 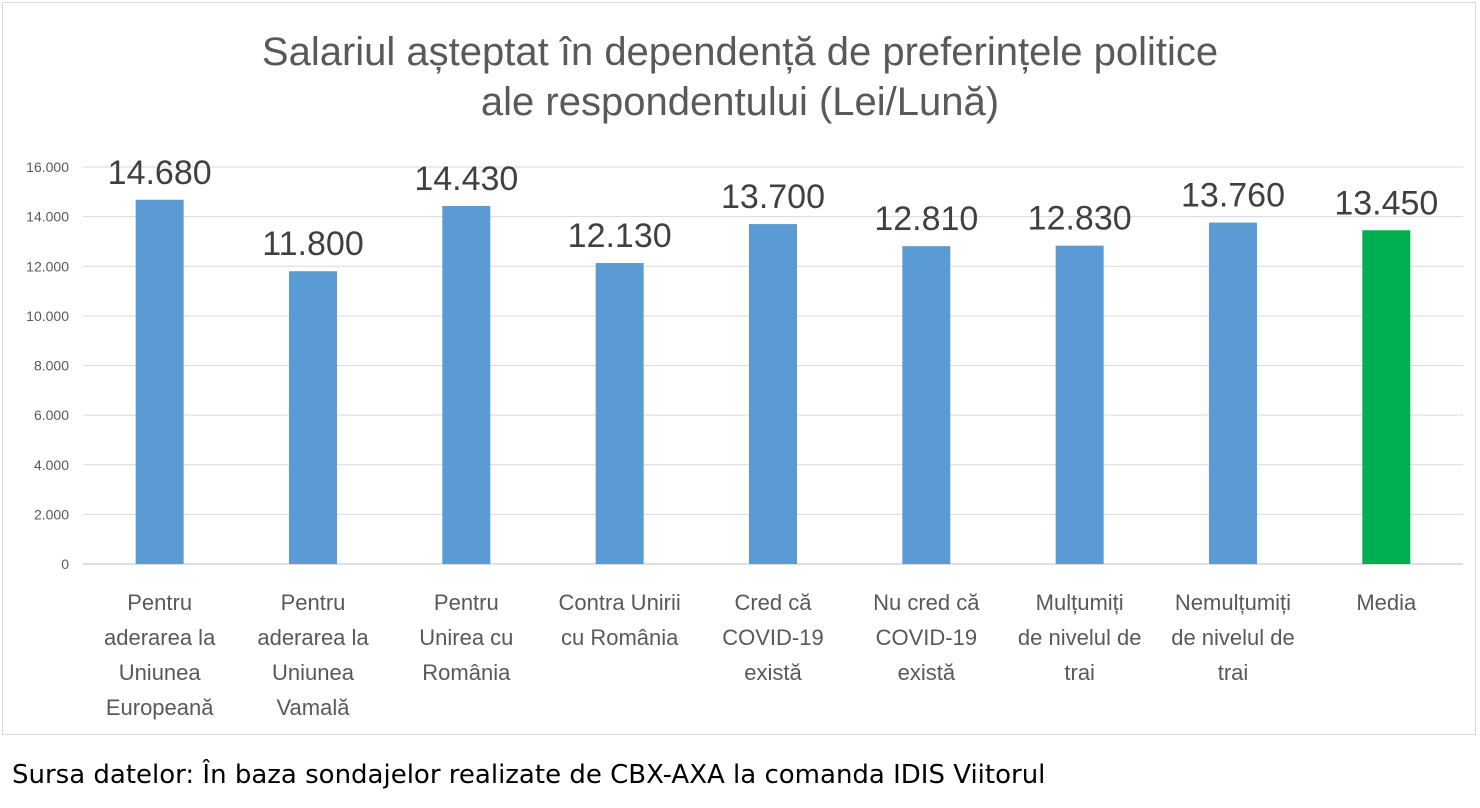 I want to click on data-label: 14.680, so click(x=160, y=173).